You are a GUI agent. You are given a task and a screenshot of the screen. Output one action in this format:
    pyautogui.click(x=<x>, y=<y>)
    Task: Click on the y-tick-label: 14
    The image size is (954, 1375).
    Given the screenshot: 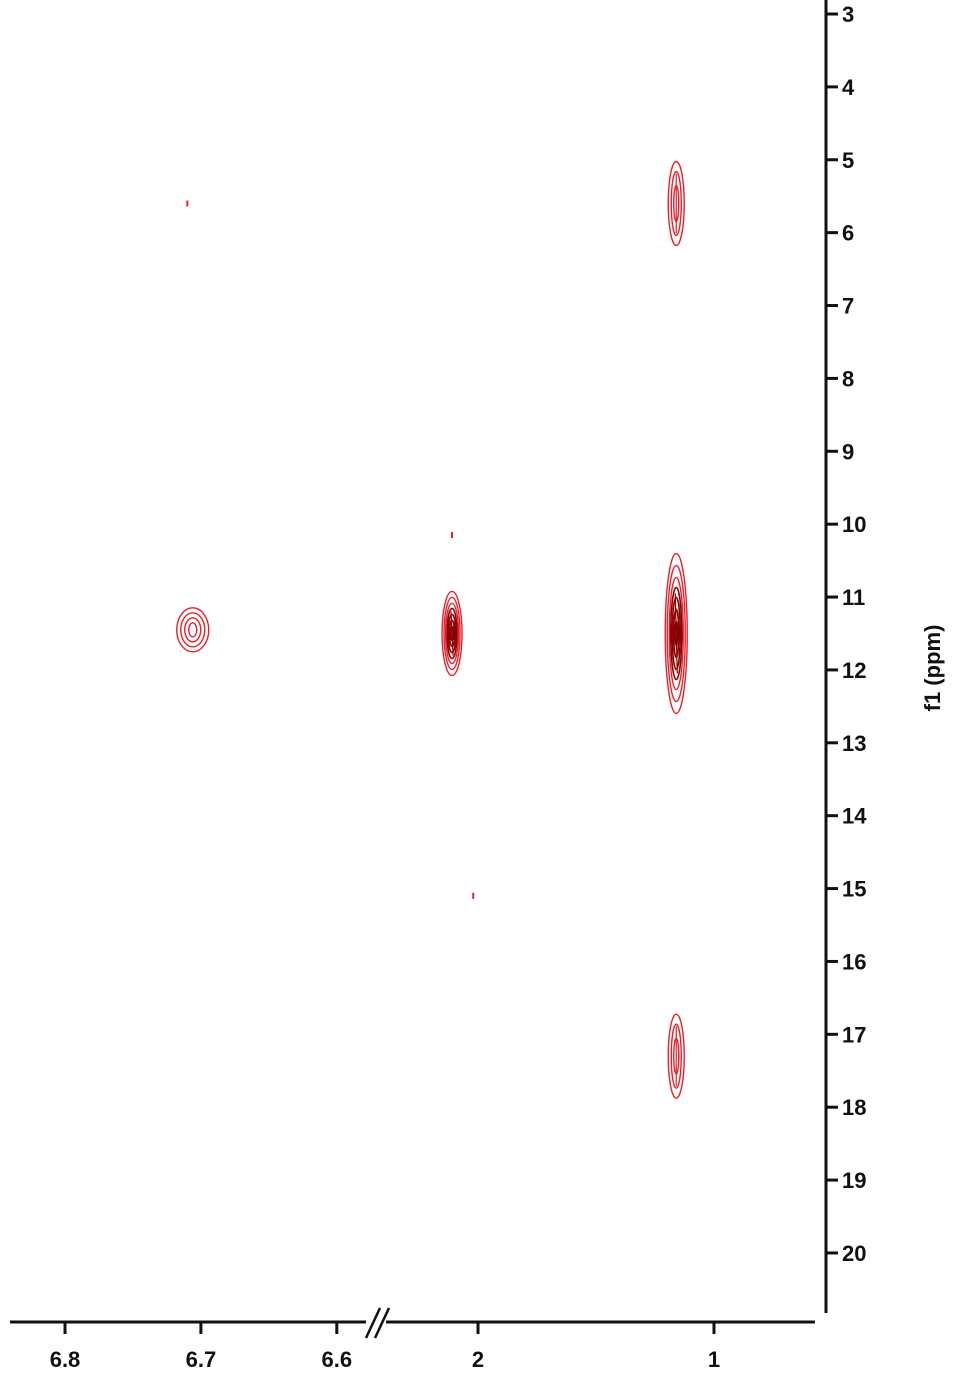 What is the action you would take?
    pyautogui.click(x=854, y=816)
    